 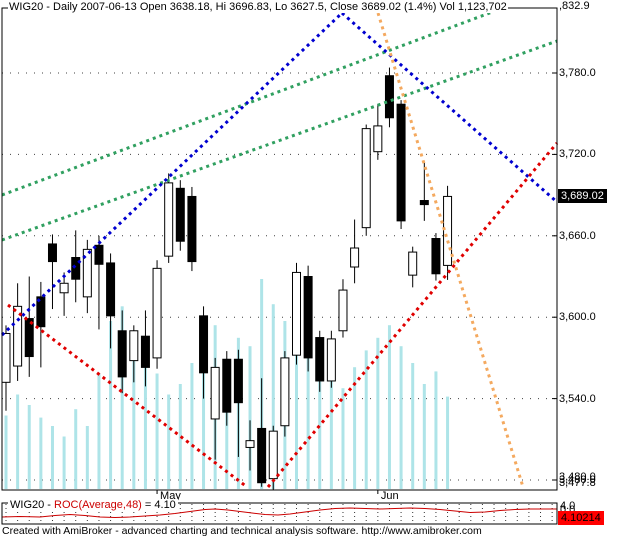 I want to click on y-axis-label: 3,540.0, so click(x=577, y=398).